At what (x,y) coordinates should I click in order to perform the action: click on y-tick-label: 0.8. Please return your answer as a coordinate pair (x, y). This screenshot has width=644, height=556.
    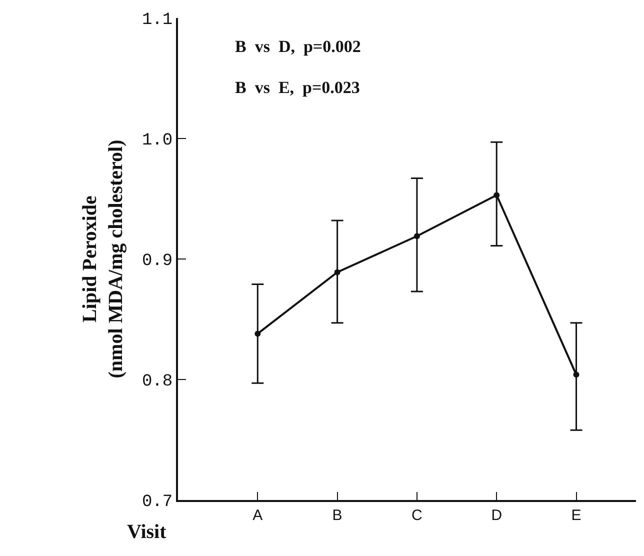
    Looking at the image, I should click on (157, 382).